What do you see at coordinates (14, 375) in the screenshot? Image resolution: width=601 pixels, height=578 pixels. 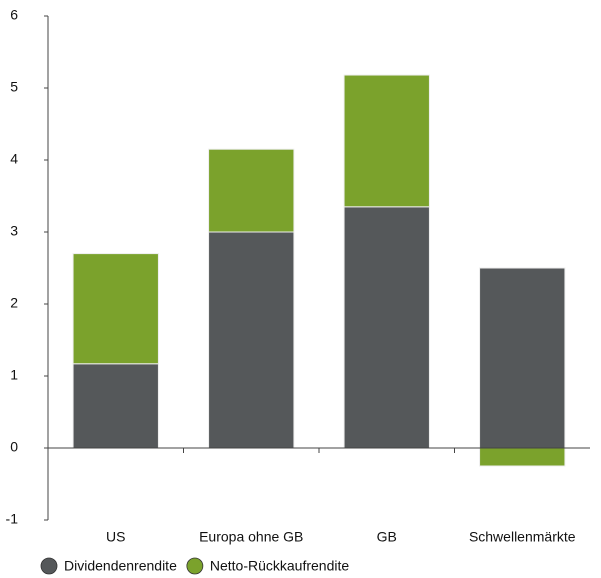 I see `y-tick-label: 1` at bounding box center [14, 375].